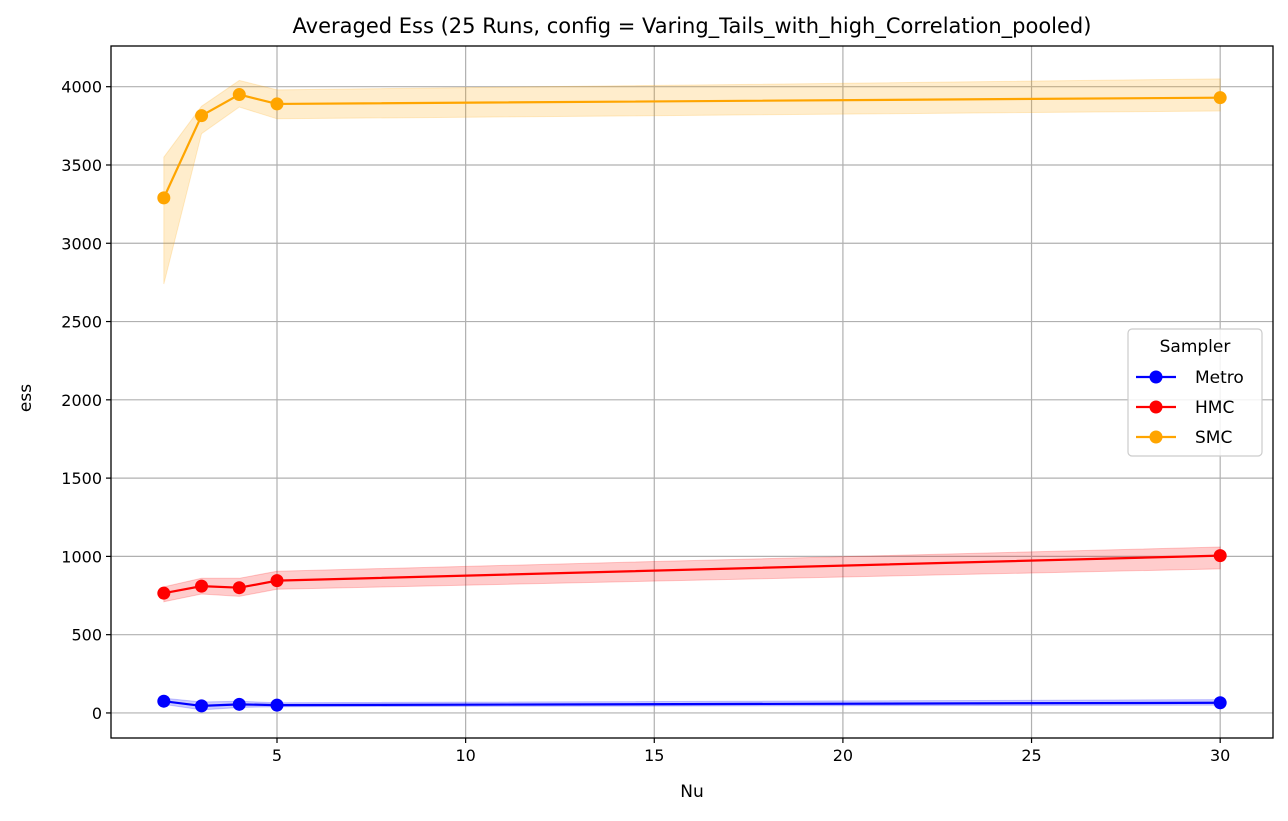  I want to click on x-tick-label: 15, so click(654, 755).